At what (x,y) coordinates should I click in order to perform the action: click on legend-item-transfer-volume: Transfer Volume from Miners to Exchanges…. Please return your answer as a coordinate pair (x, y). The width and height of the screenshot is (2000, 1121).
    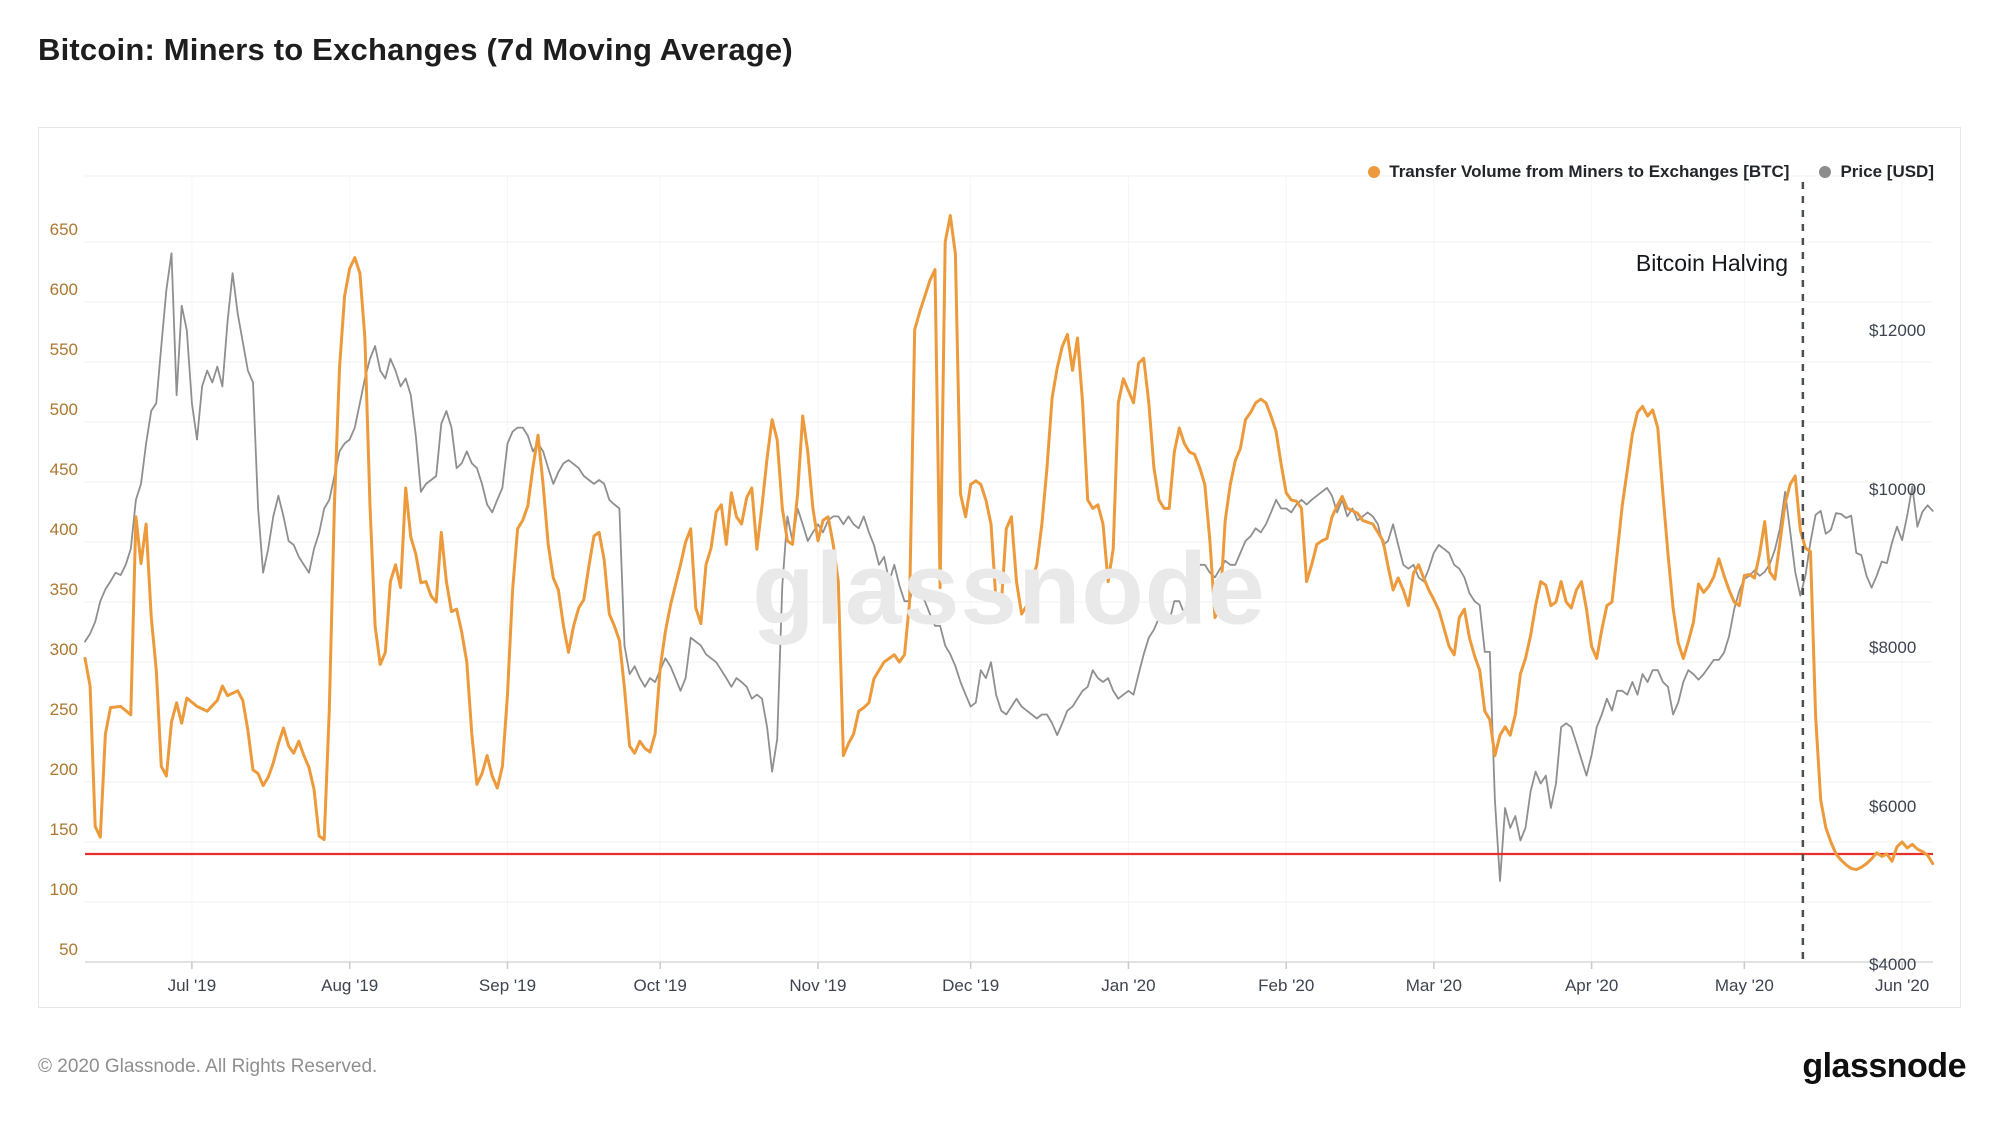
    Looking at the image, I should click on (1578, 172).